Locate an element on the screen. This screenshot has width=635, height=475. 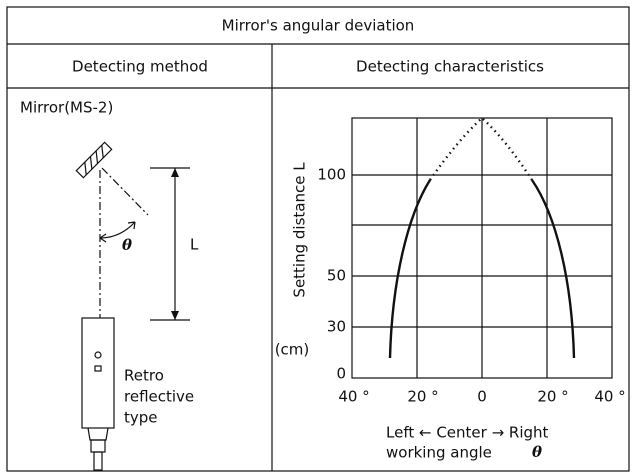
distance-symbol: L is located at coordinates (194, 245).